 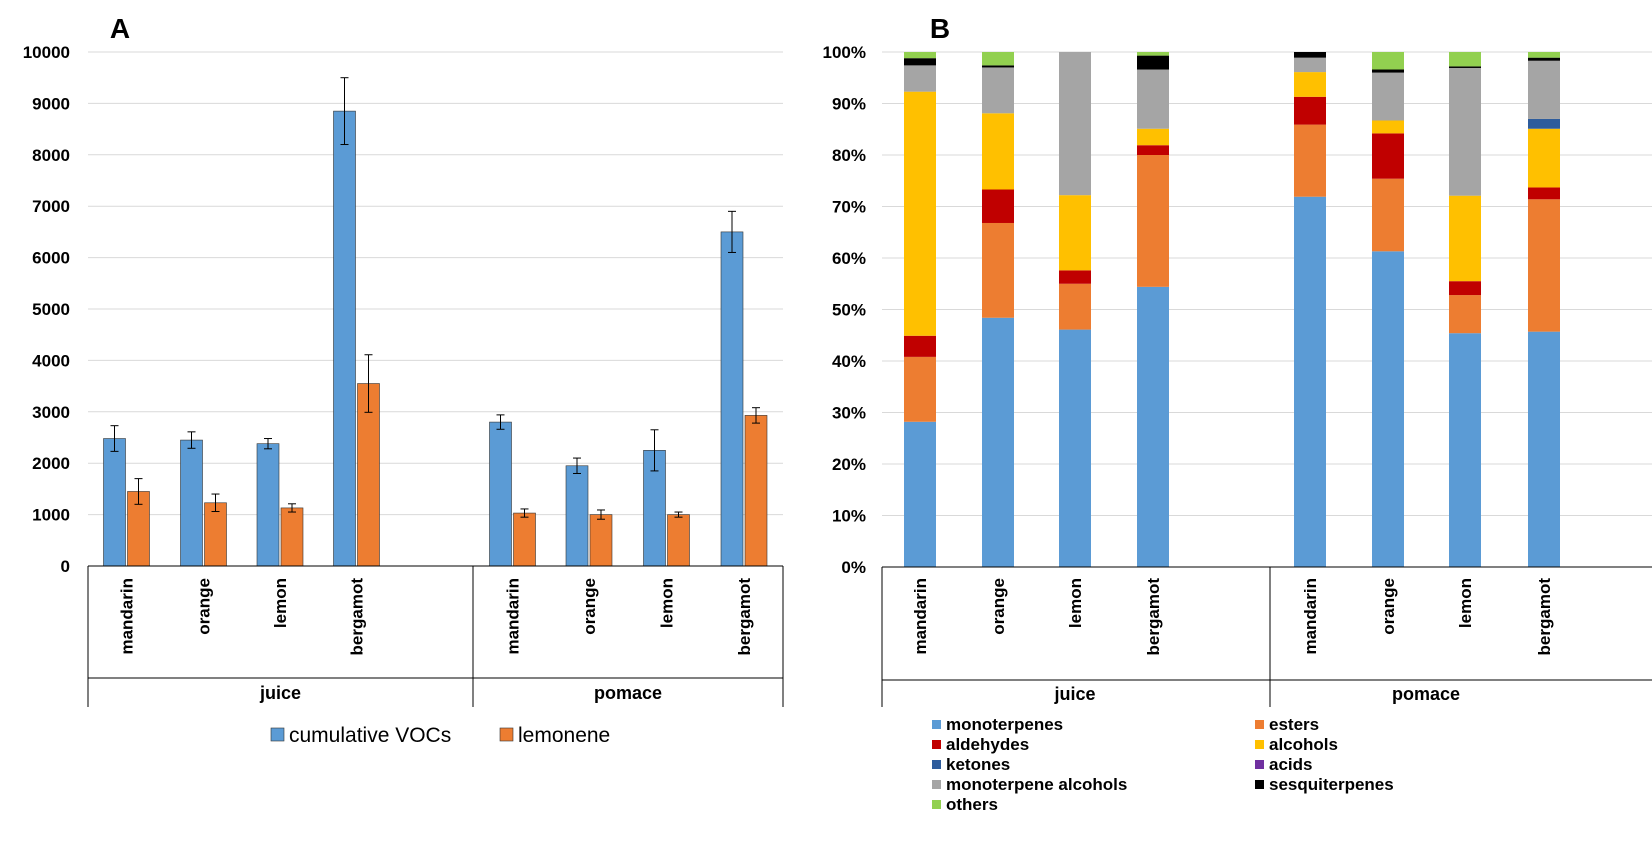 What do you see at coordinates (1331, 784) in the screenshot?
I see `panel-b-legend-label: sesquiterpenes` at bounding box center [1331, 784].